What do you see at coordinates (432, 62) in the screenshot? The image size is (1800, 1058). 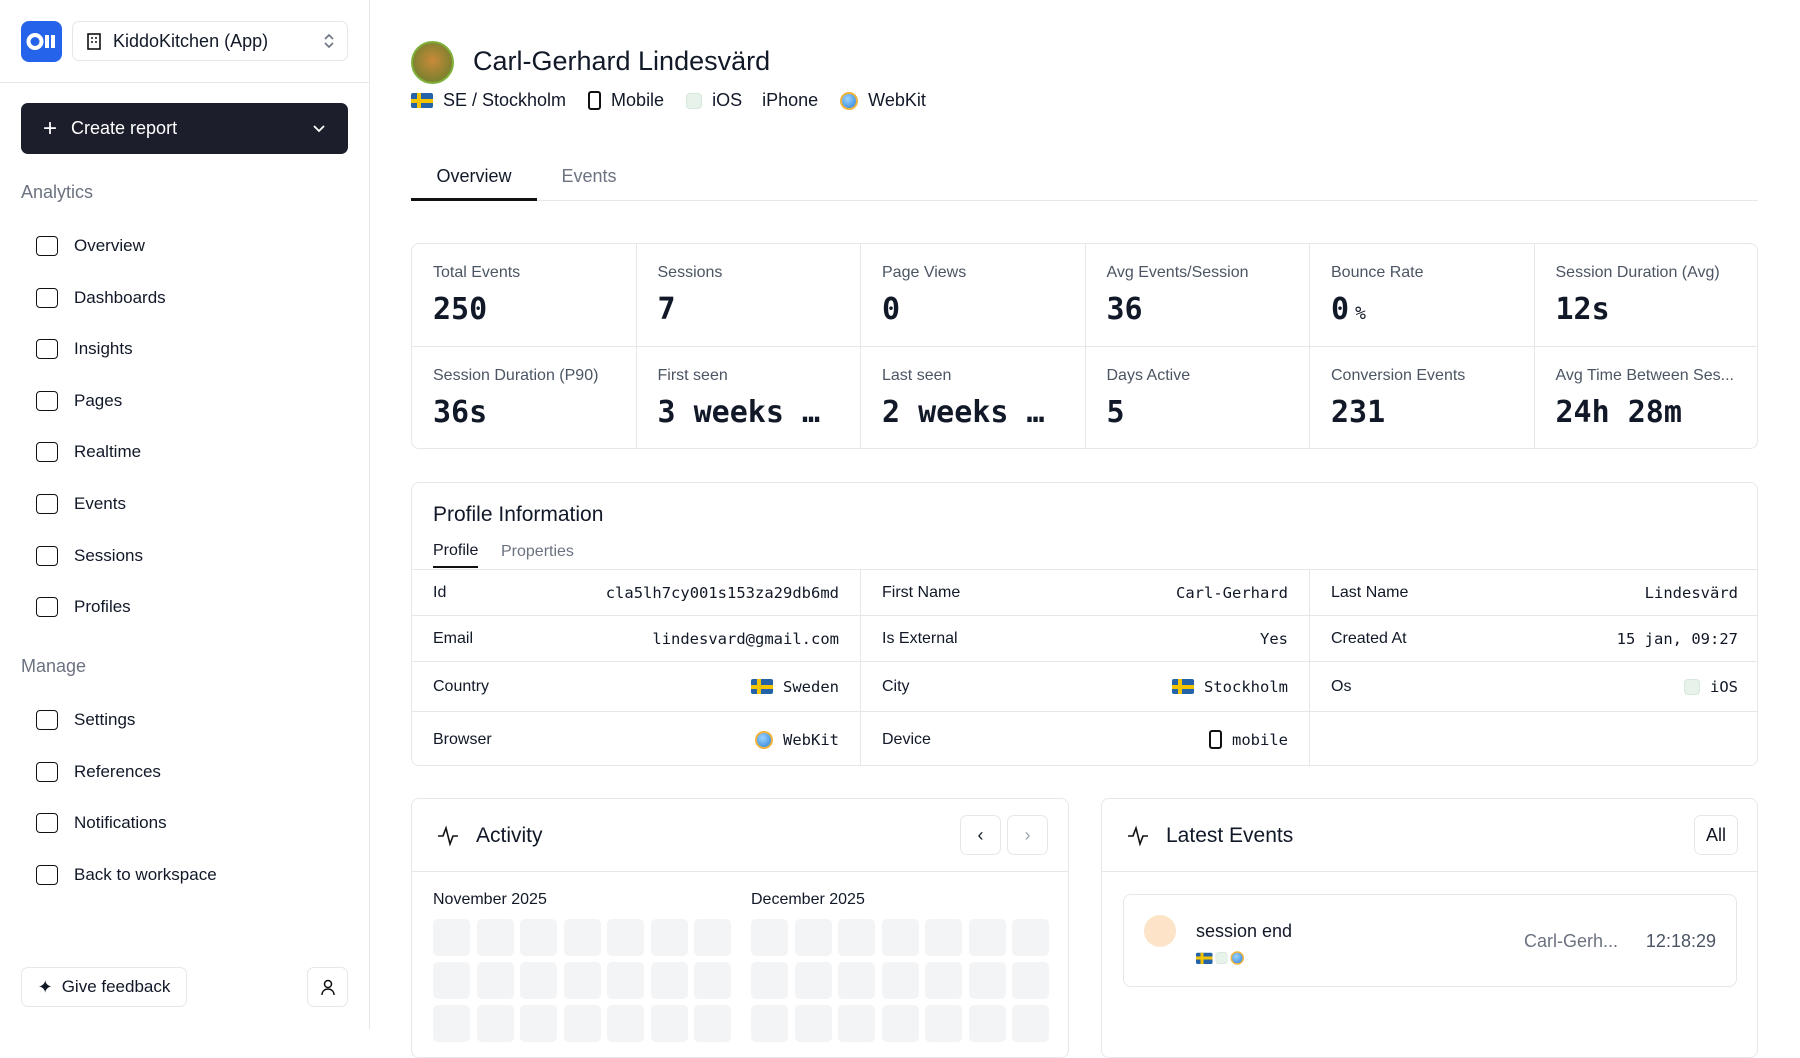 I see `avatar` at bounding box center [432, 62].